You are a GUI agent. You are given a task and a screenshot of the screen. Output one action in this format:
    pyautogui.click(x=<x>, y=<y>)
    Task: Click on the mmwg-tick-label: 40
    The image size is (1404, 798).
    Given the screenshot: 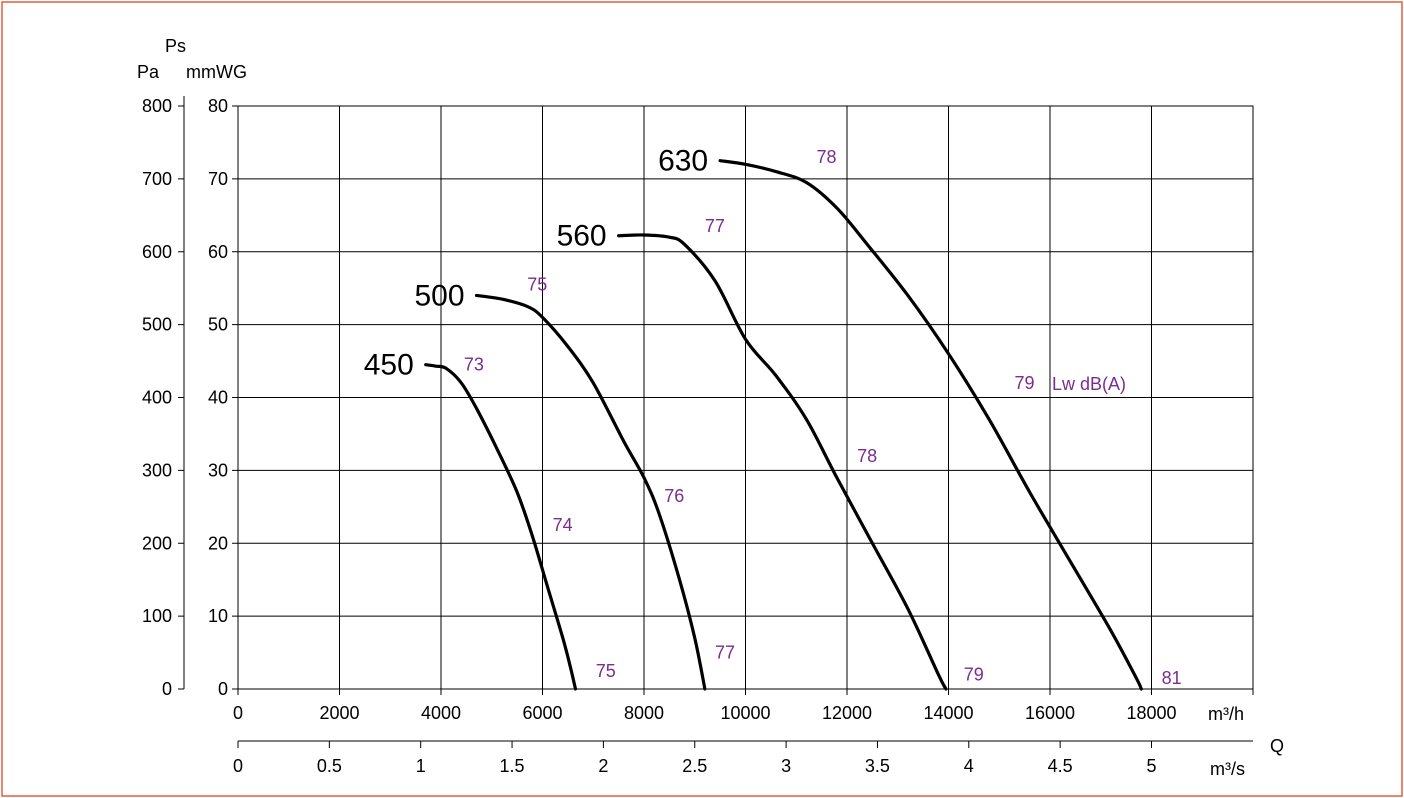 What is the action you would take?
    pyautogui.click(x=218, y=398)
    